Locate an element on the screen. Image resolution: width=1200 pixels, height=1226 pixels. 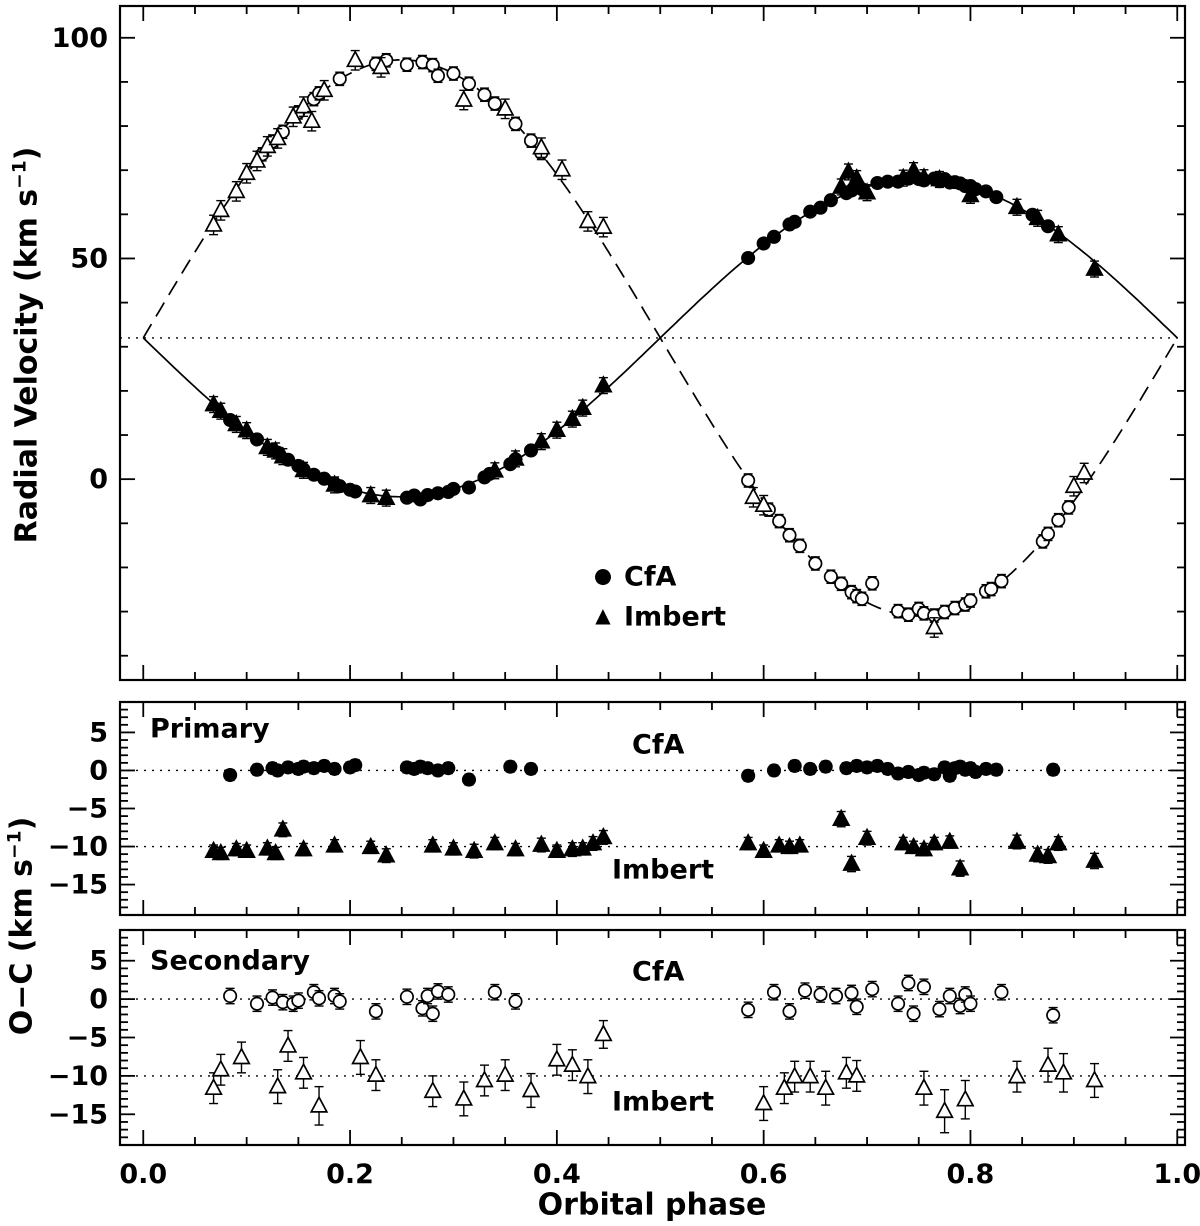
oc-primary-ytick-label: −5 is located at coordinates (87, 809).